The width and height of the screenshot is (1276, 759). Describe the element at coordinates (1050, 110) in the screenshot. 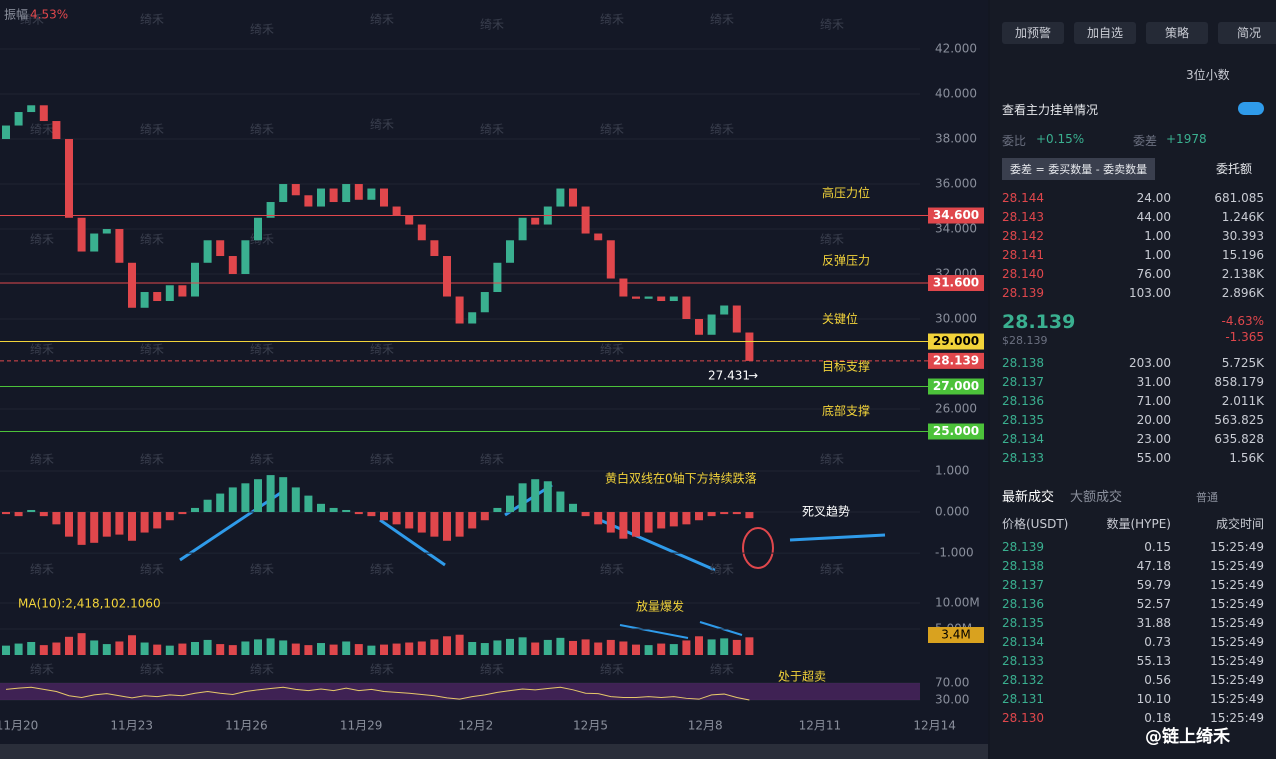

I see `main-orders: 查看主力挂单情况` at that location.